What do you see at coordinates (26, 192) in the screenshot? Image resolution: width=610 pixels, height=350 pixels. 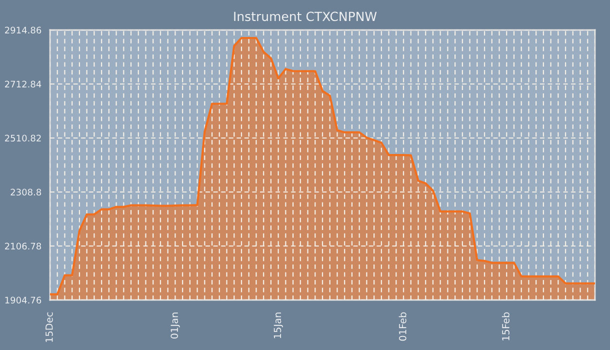 I see `y-tick-label: 2308.8` at bounding box center [26, 192].